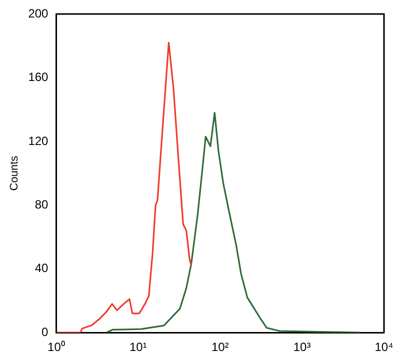 This screenshot has height=360, width=400. Describe the element at coordinates (220, 347) in the screenshot. I see `x-tick-label: 10²` at that location.